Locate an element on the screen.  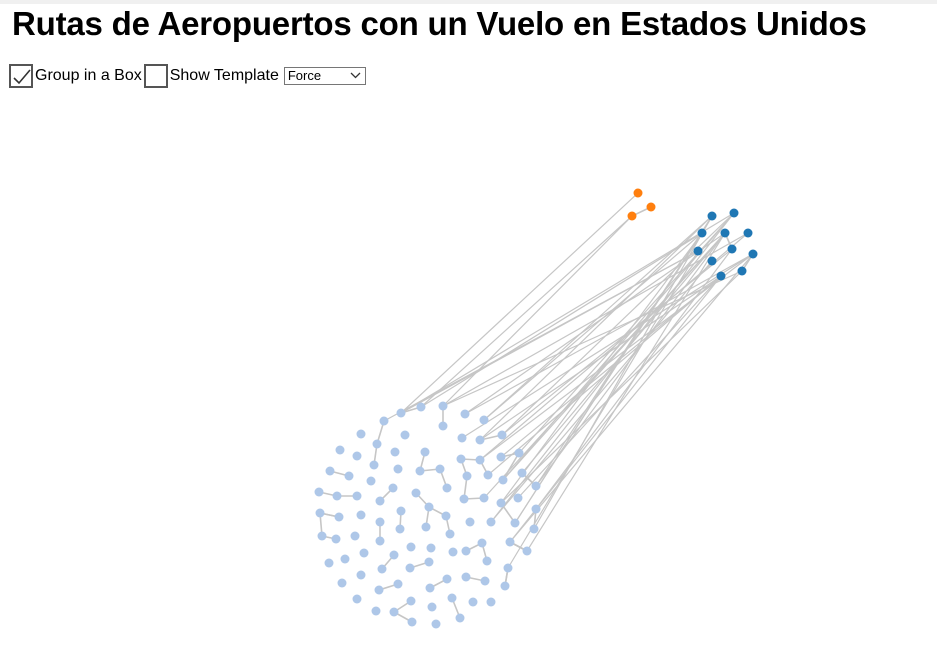
group-in-box-checkbox is located at coordinates (21, 76).